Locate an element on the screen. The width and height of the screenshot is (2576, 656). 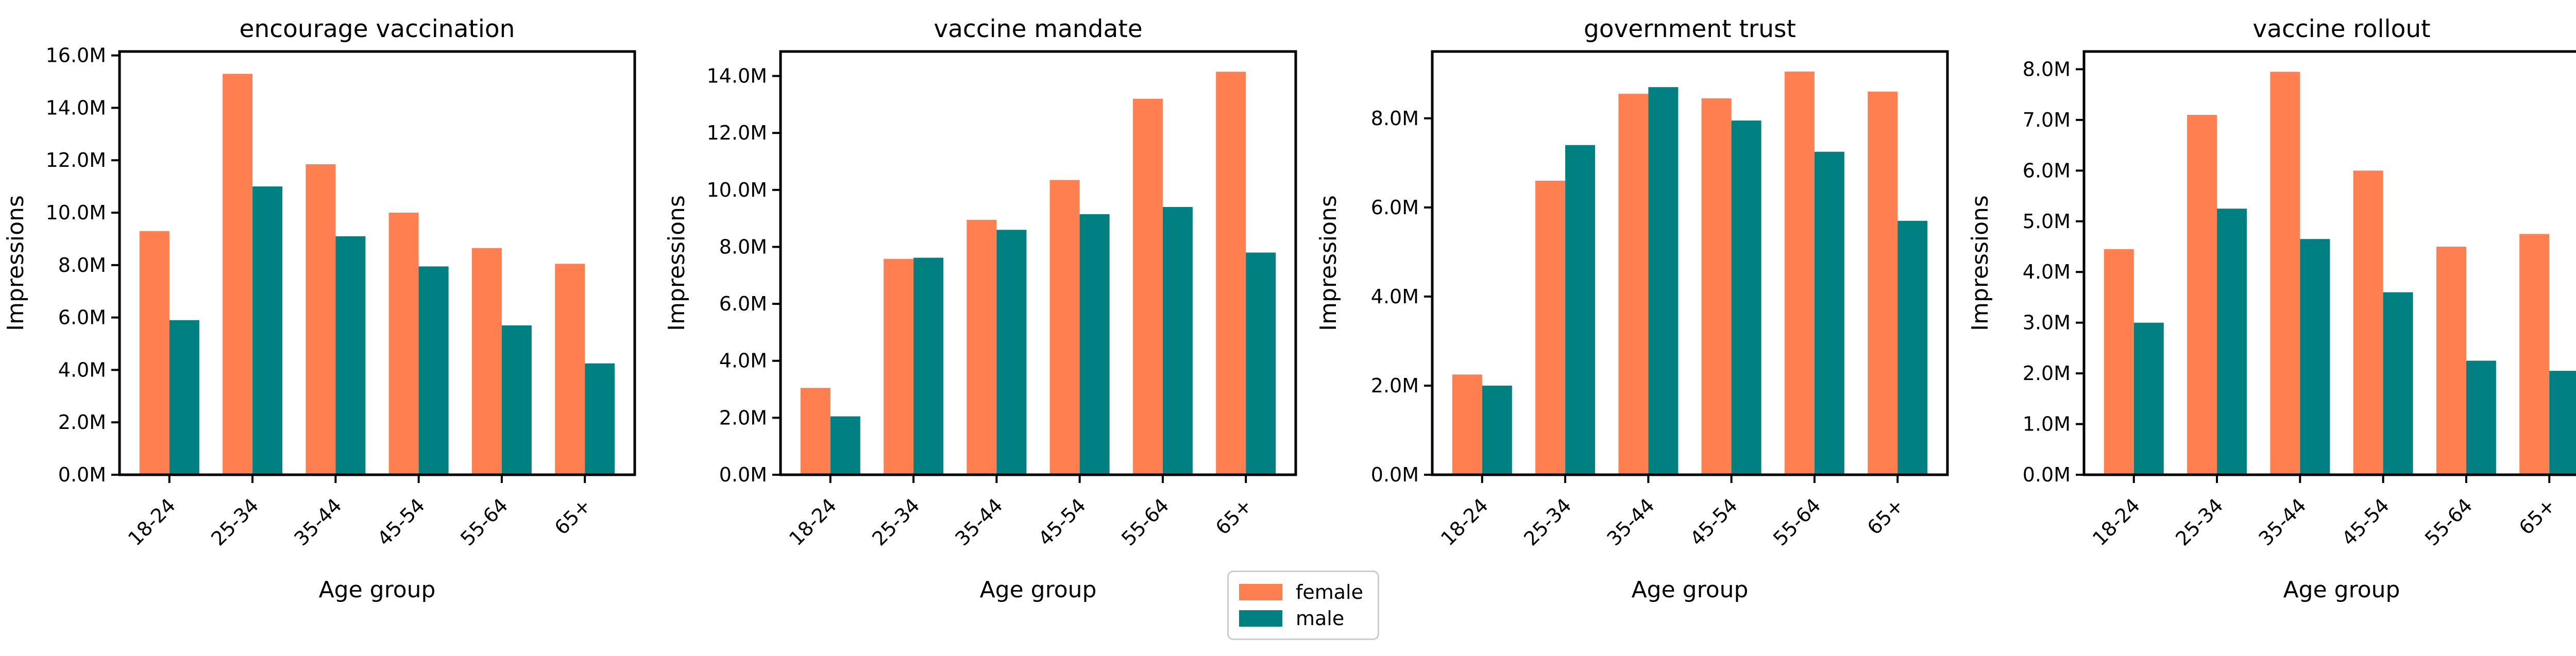
y-tick-label-vaccine-rollout: 3.0M is located at coordinates (2047, 323).